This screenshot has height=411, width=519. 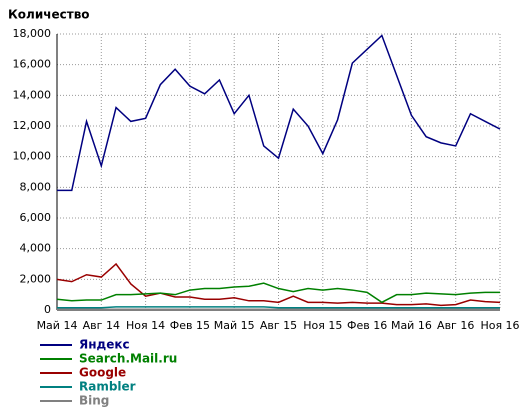 I want to click on y-tick-label: 10,000, so click(x=32, y=156).